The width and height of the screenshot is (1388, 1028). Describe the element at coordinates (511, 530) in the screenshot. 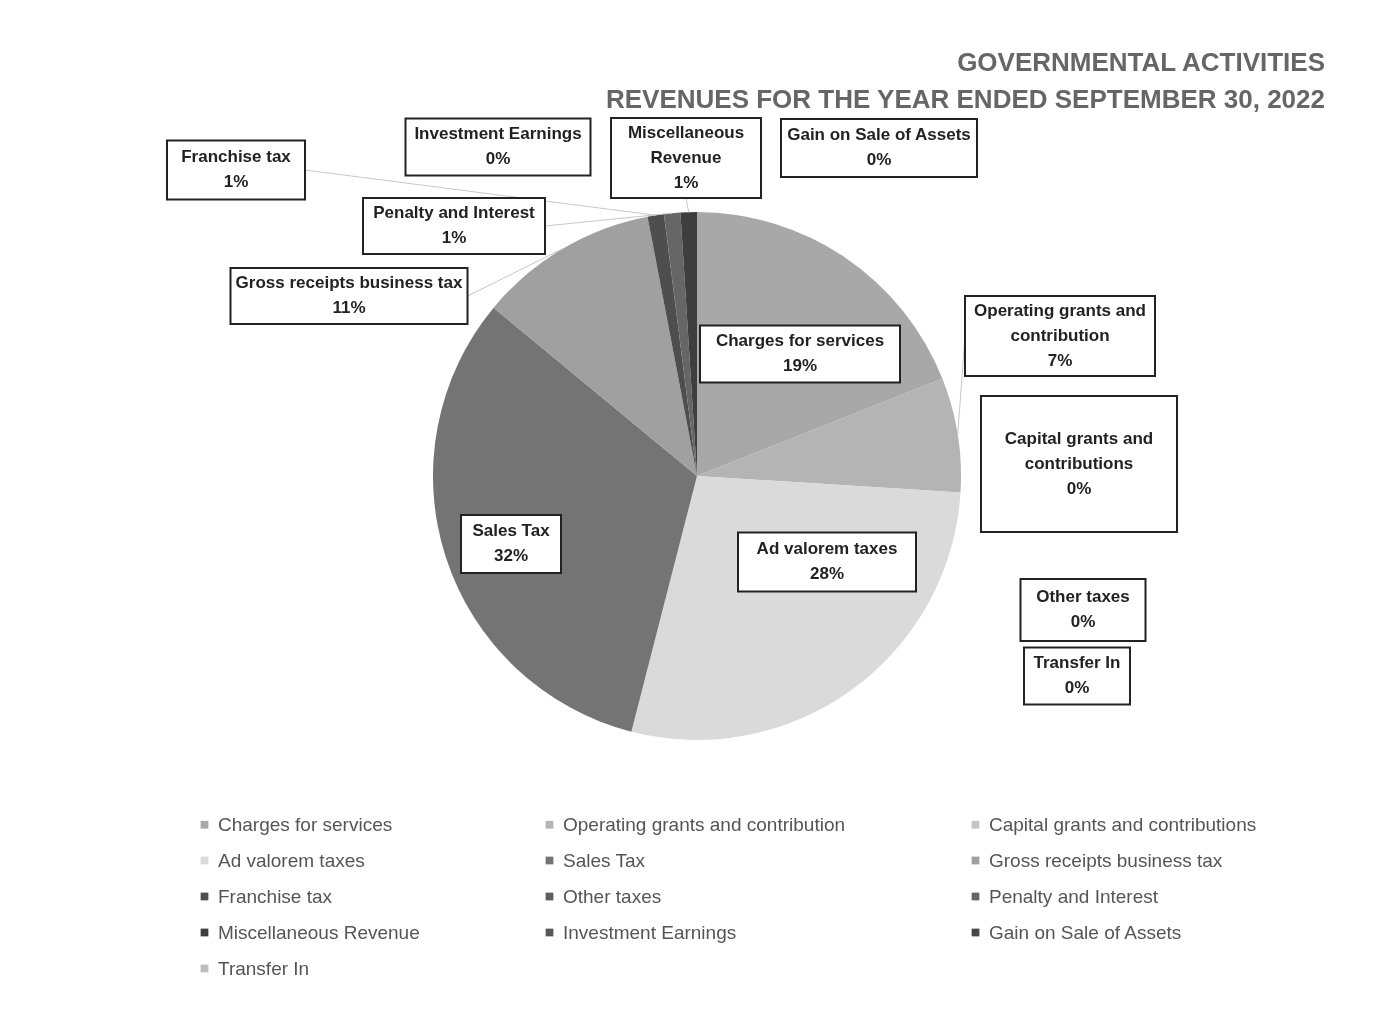

I see `slice-label: Sales Tax` at that location.